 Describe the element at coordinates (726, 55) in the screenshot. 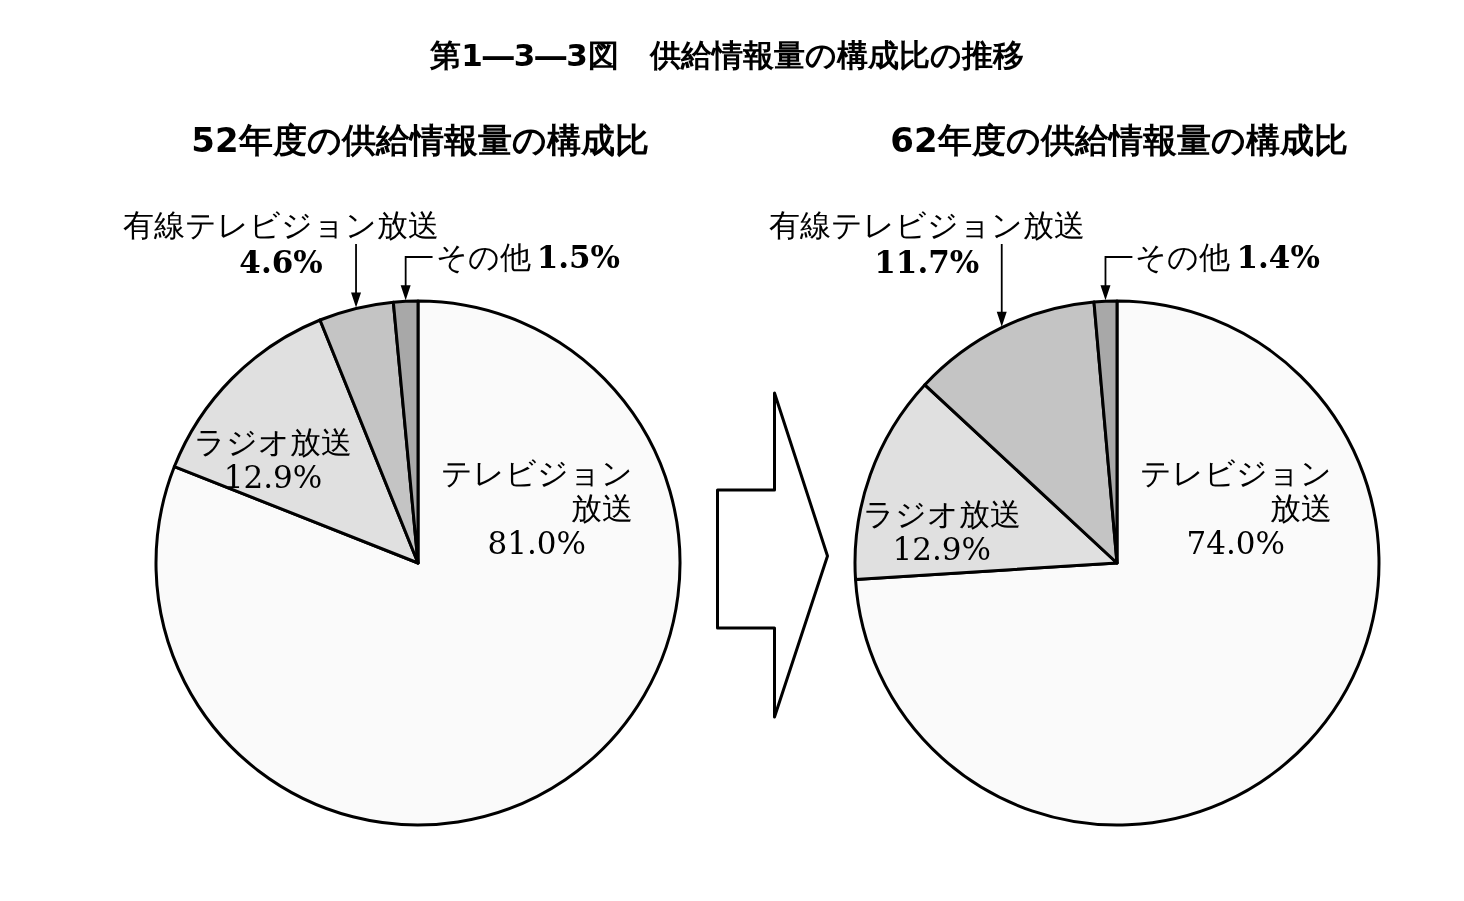

I see `text: 第1―3―3図 供給情報量の構成比の推移` at that location.